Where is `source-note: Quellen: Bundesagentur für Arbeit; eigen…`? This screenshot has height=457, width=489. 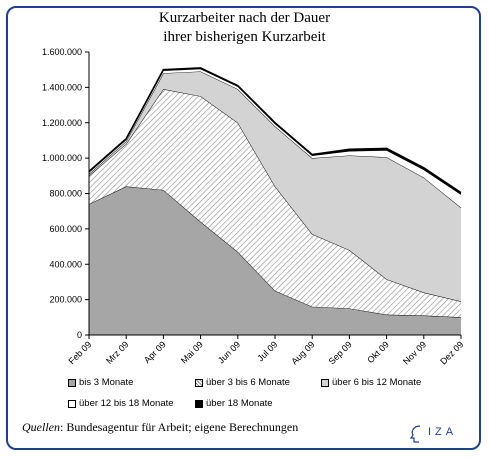 source-note: Quellen: Bundesagentur für Arbeit; eigen… is located at coordinates (160, 427).